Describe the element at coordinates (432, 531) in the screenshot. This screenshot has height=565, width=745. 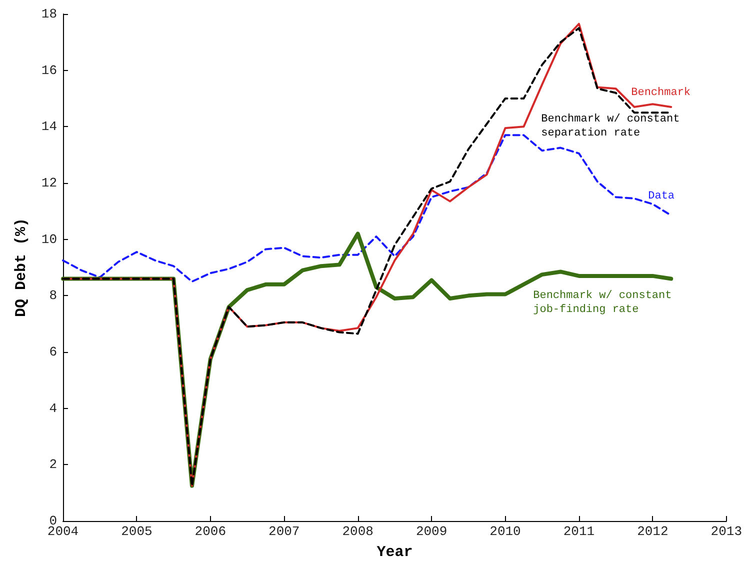
I see `x-tick-label: 2009` at that location.